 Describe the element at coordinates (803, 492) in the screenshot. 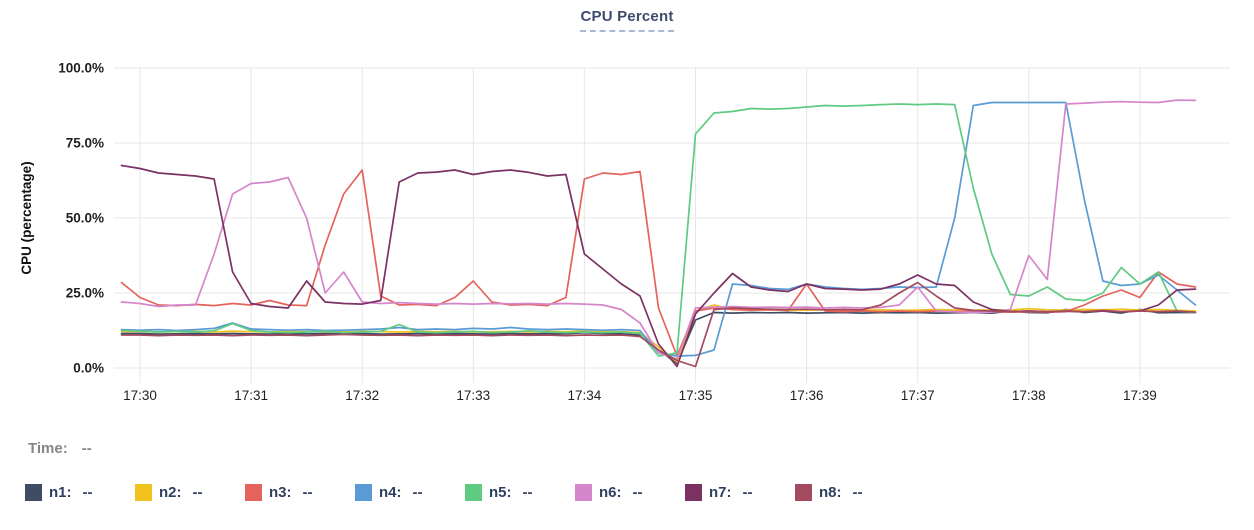

I see `legend-swatch-n8` at that location.